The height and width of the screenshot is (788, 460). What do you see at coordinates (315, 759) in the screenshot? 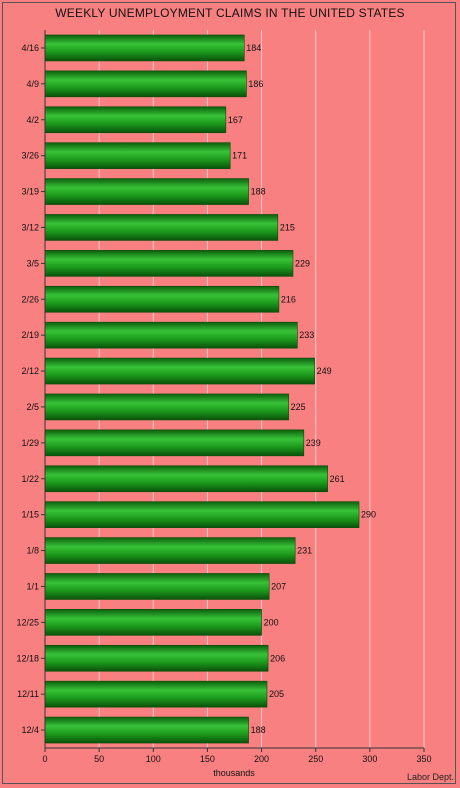
I see `x-tick-label: 250` at bounding box center [315, 759].